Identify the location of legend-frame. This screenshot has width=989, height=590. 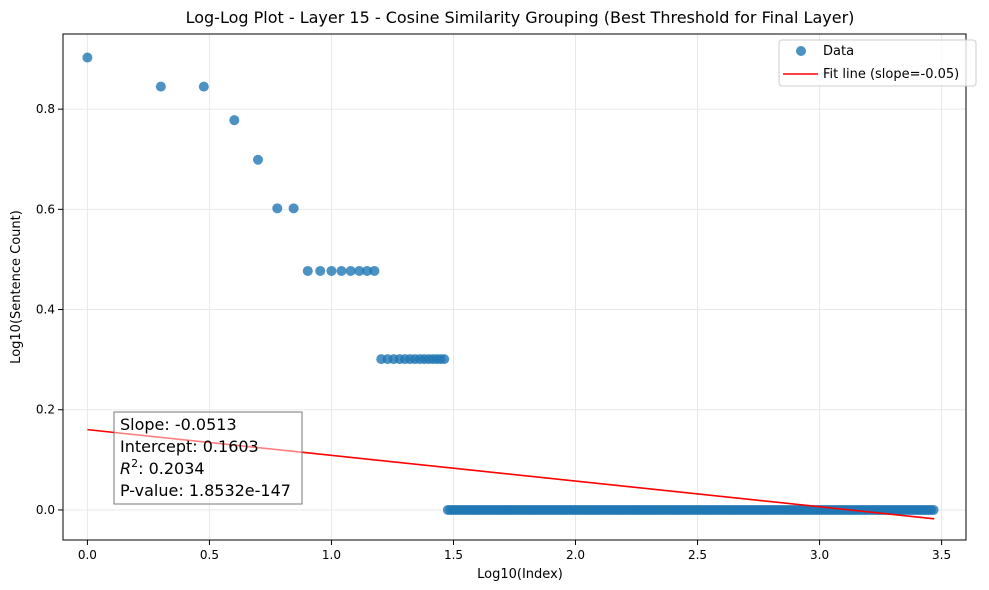
(877, 63).